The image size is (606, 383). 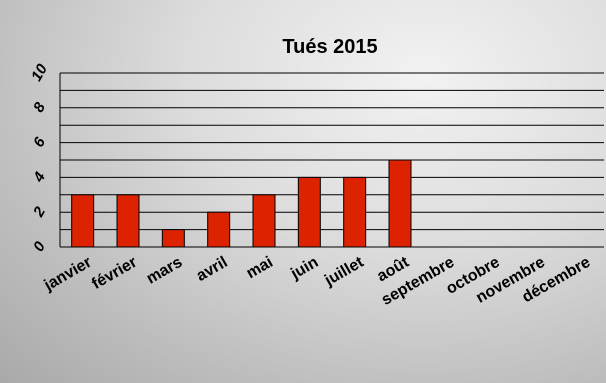 I want to click on bar-juillet, so click(x=355, y=212).